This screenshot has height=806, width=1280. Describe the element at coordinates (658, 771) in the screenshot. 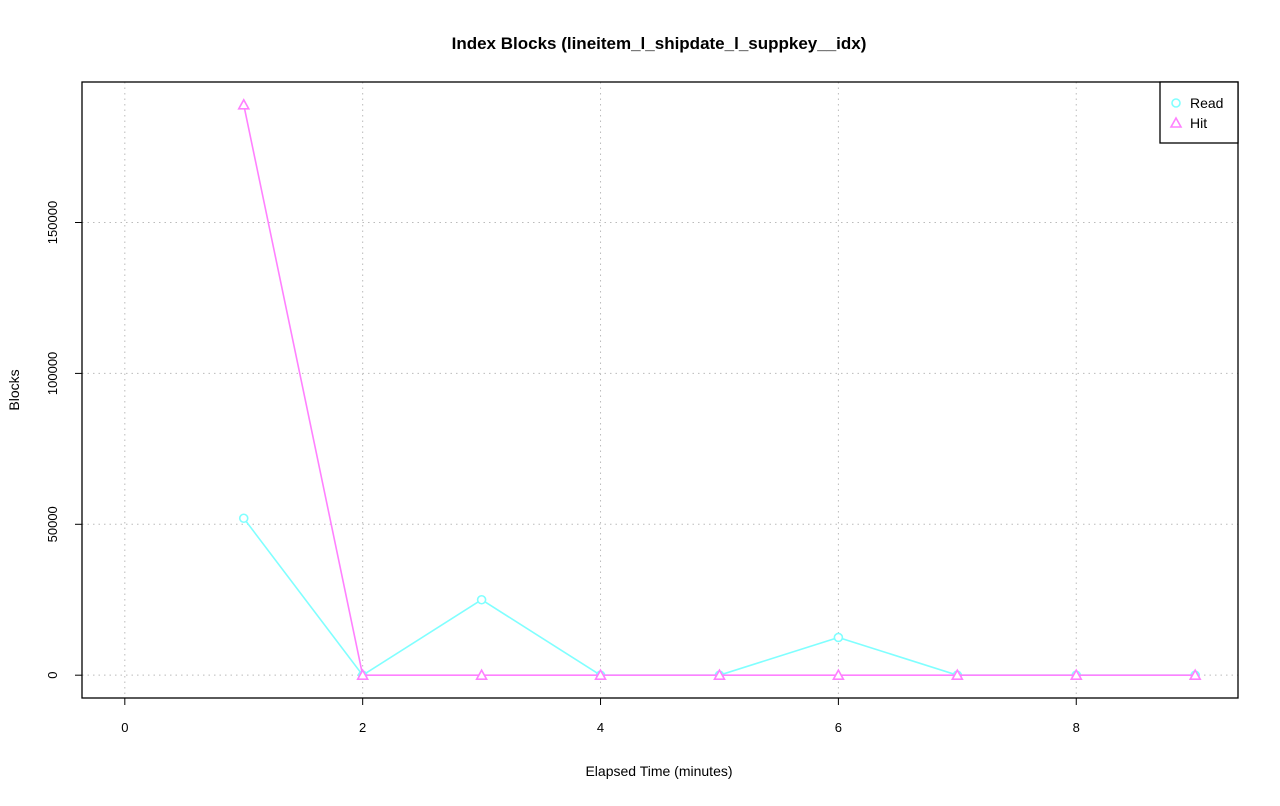

I see `x-axis-label: Elapsed Time (minutes)` at that location.